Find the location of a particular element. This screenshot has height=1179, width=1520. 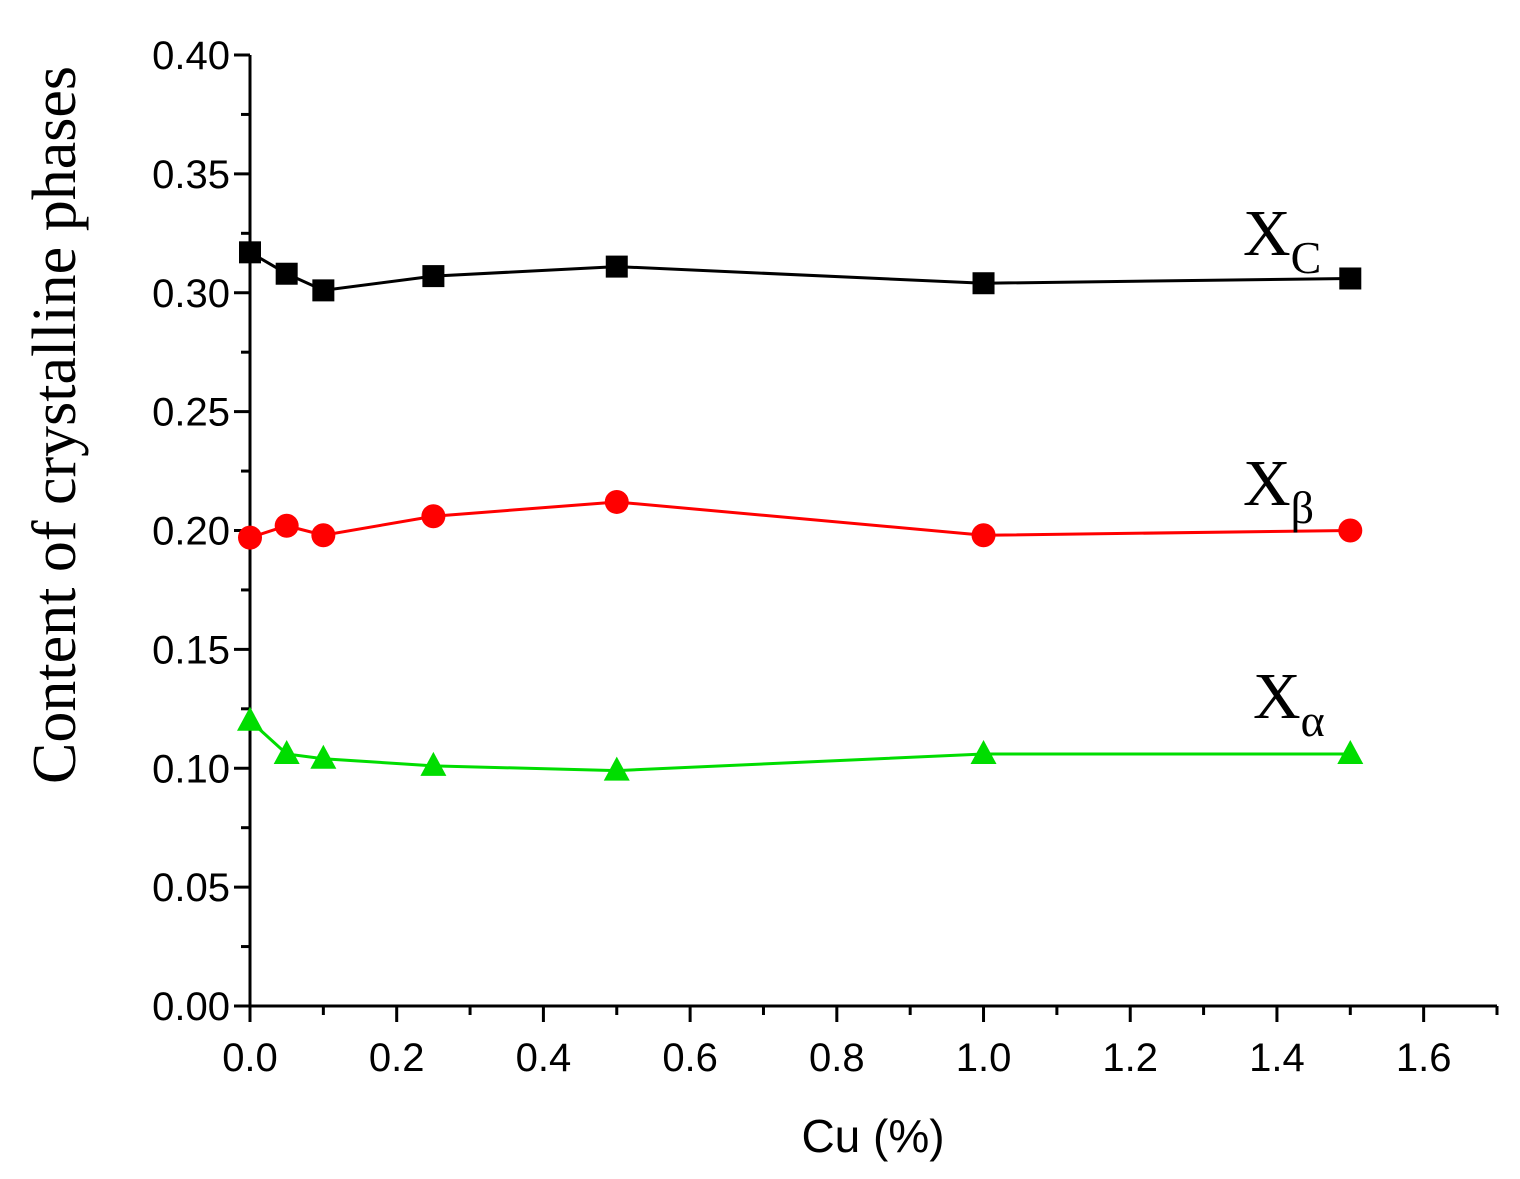

series-triangle is located at coordinates (800, 743).